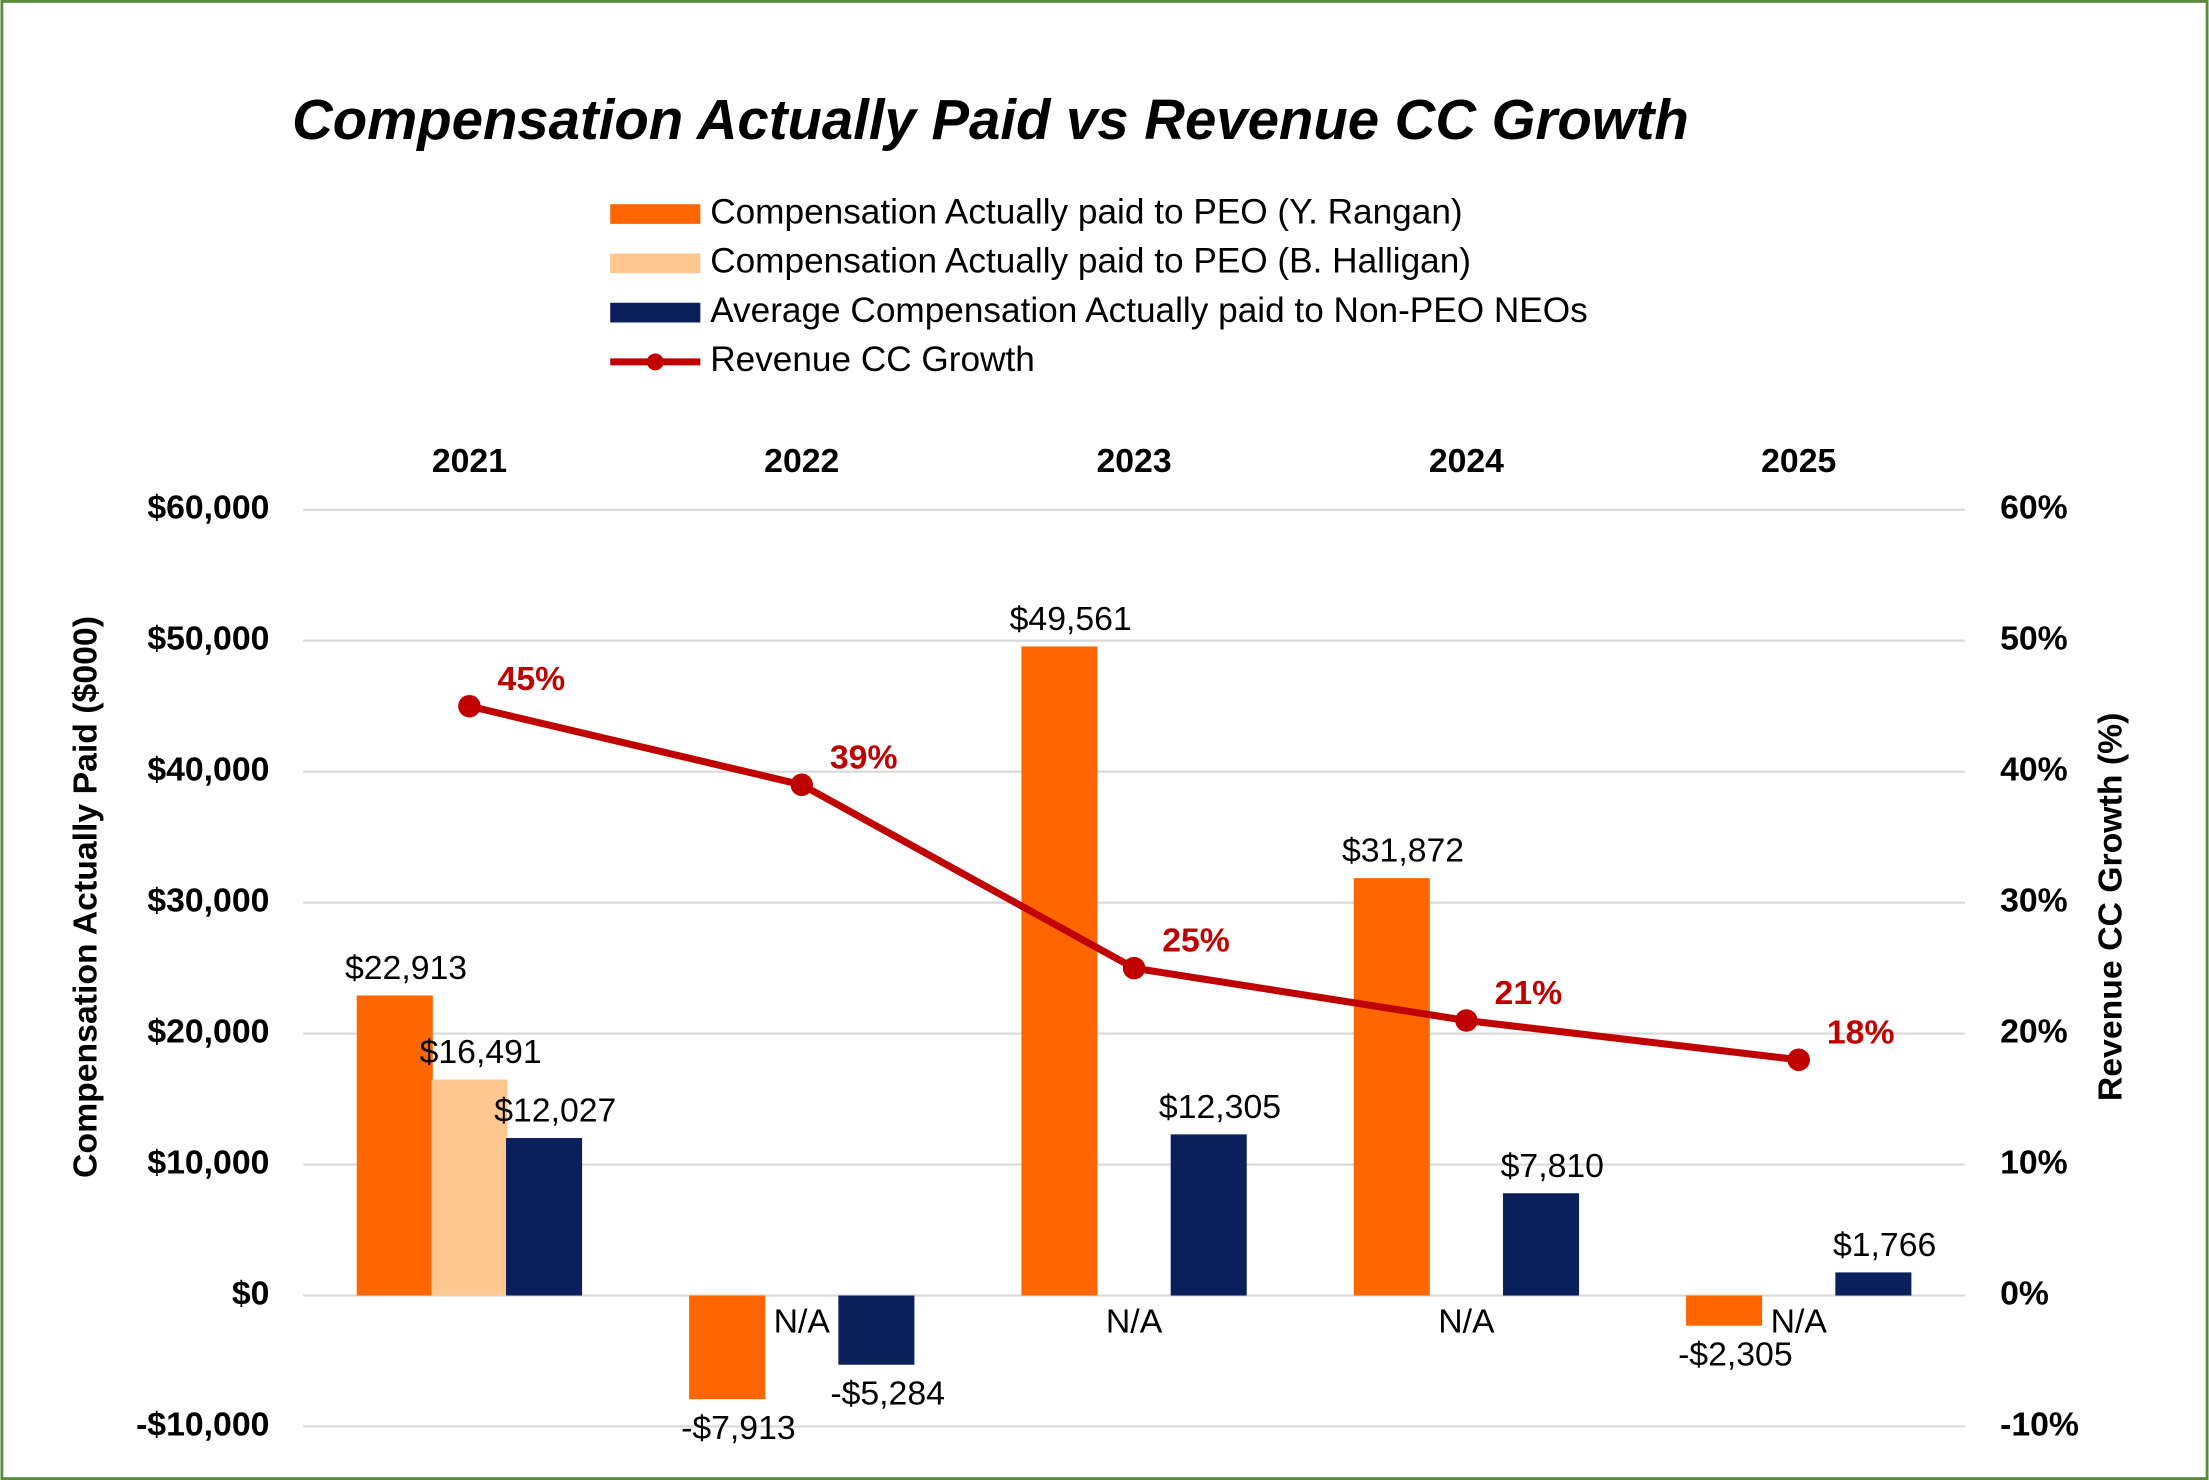  What do you see at coordinates (481, 1052) in the screenshot?
I see `data-label: $16,491` at bounding box center [481, 1052].